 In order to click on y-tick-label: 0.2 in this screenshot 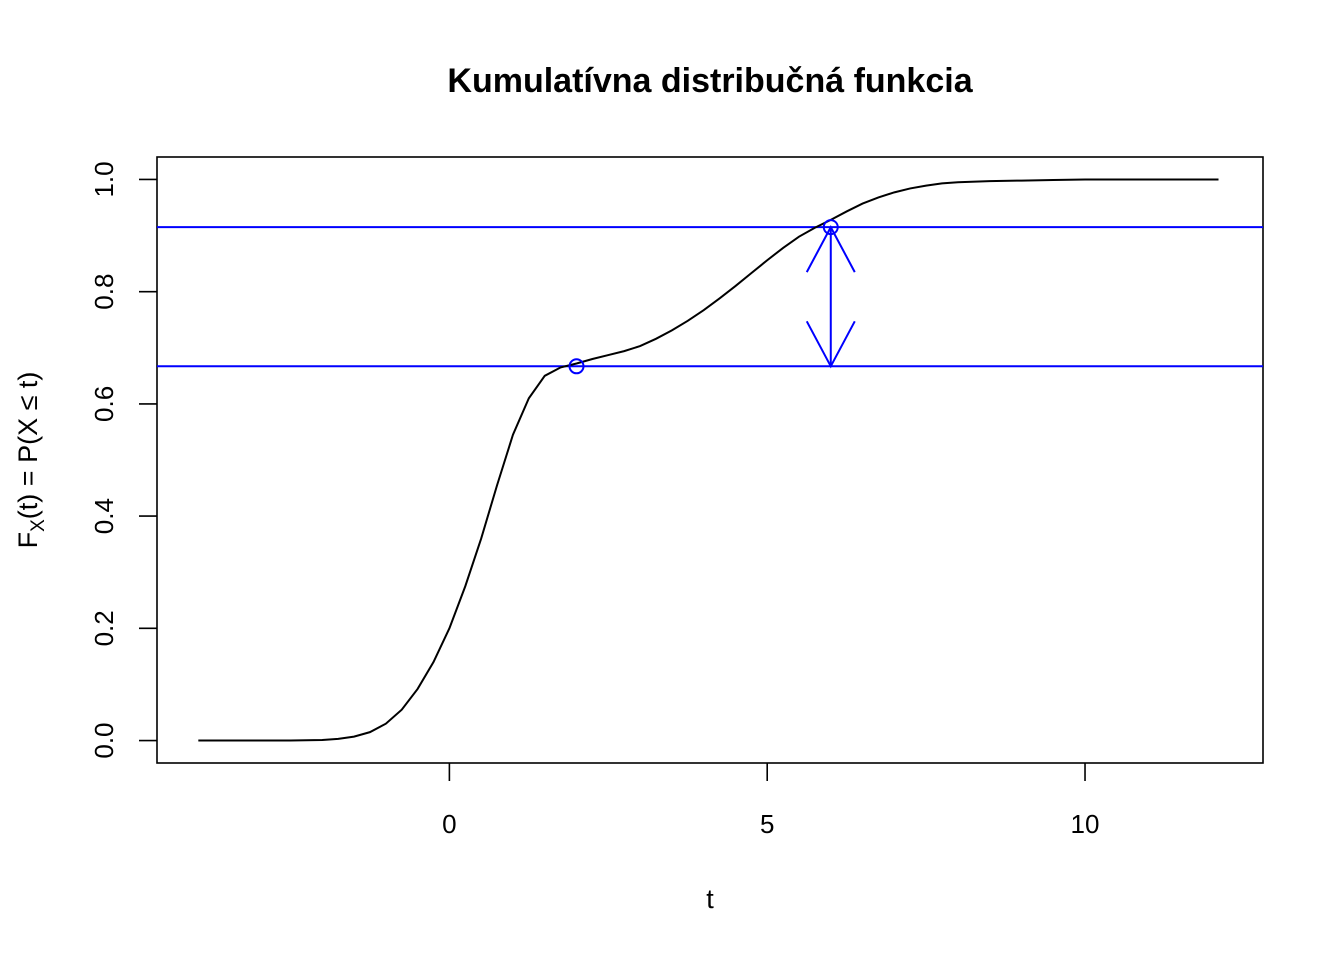, I will do `click(104, 628)`.